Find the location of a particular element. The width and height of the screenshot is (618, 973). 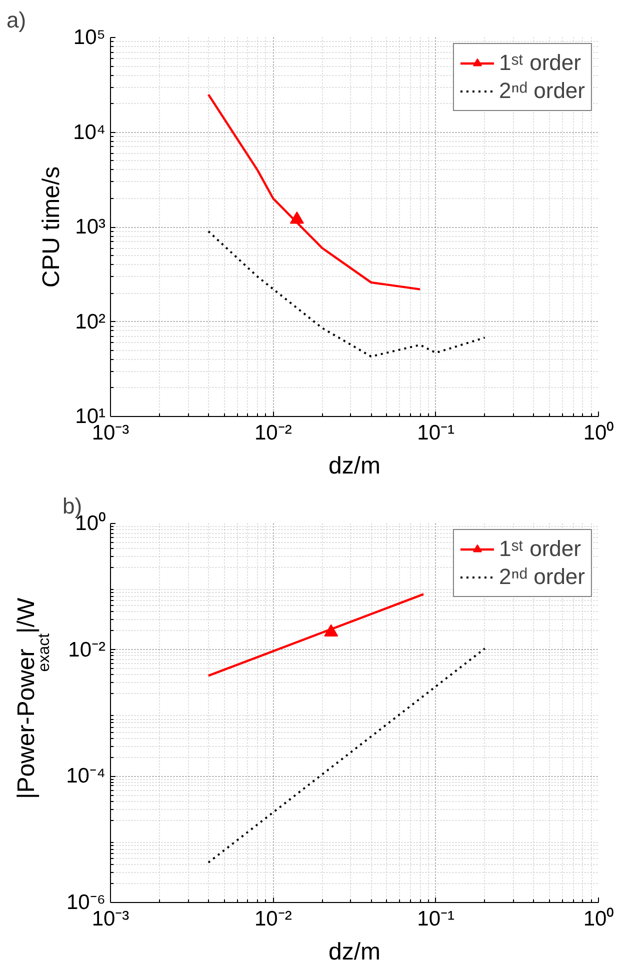

y-axis-title: CPU time/s is located at coordinates (52, 227).